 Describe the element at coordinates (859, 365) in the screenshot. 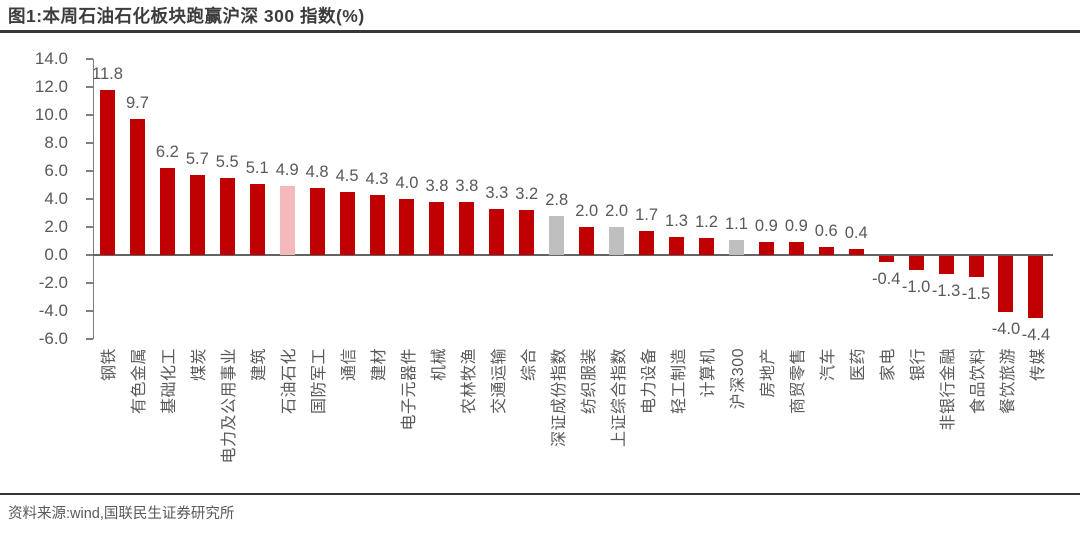

I see `category-label: 医药` at that location.